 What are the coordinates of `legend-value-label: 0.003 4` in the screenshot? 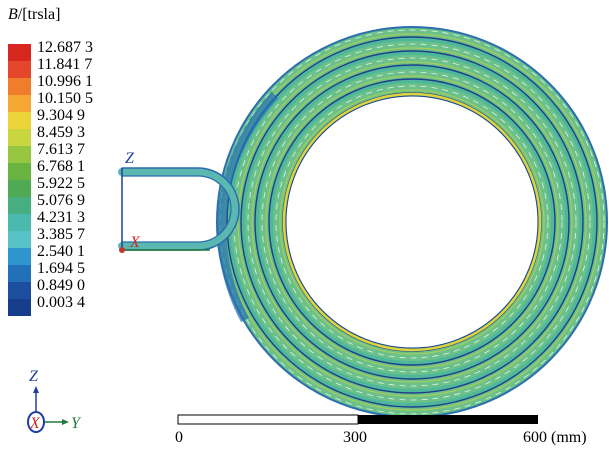 It's located at (61, 302).